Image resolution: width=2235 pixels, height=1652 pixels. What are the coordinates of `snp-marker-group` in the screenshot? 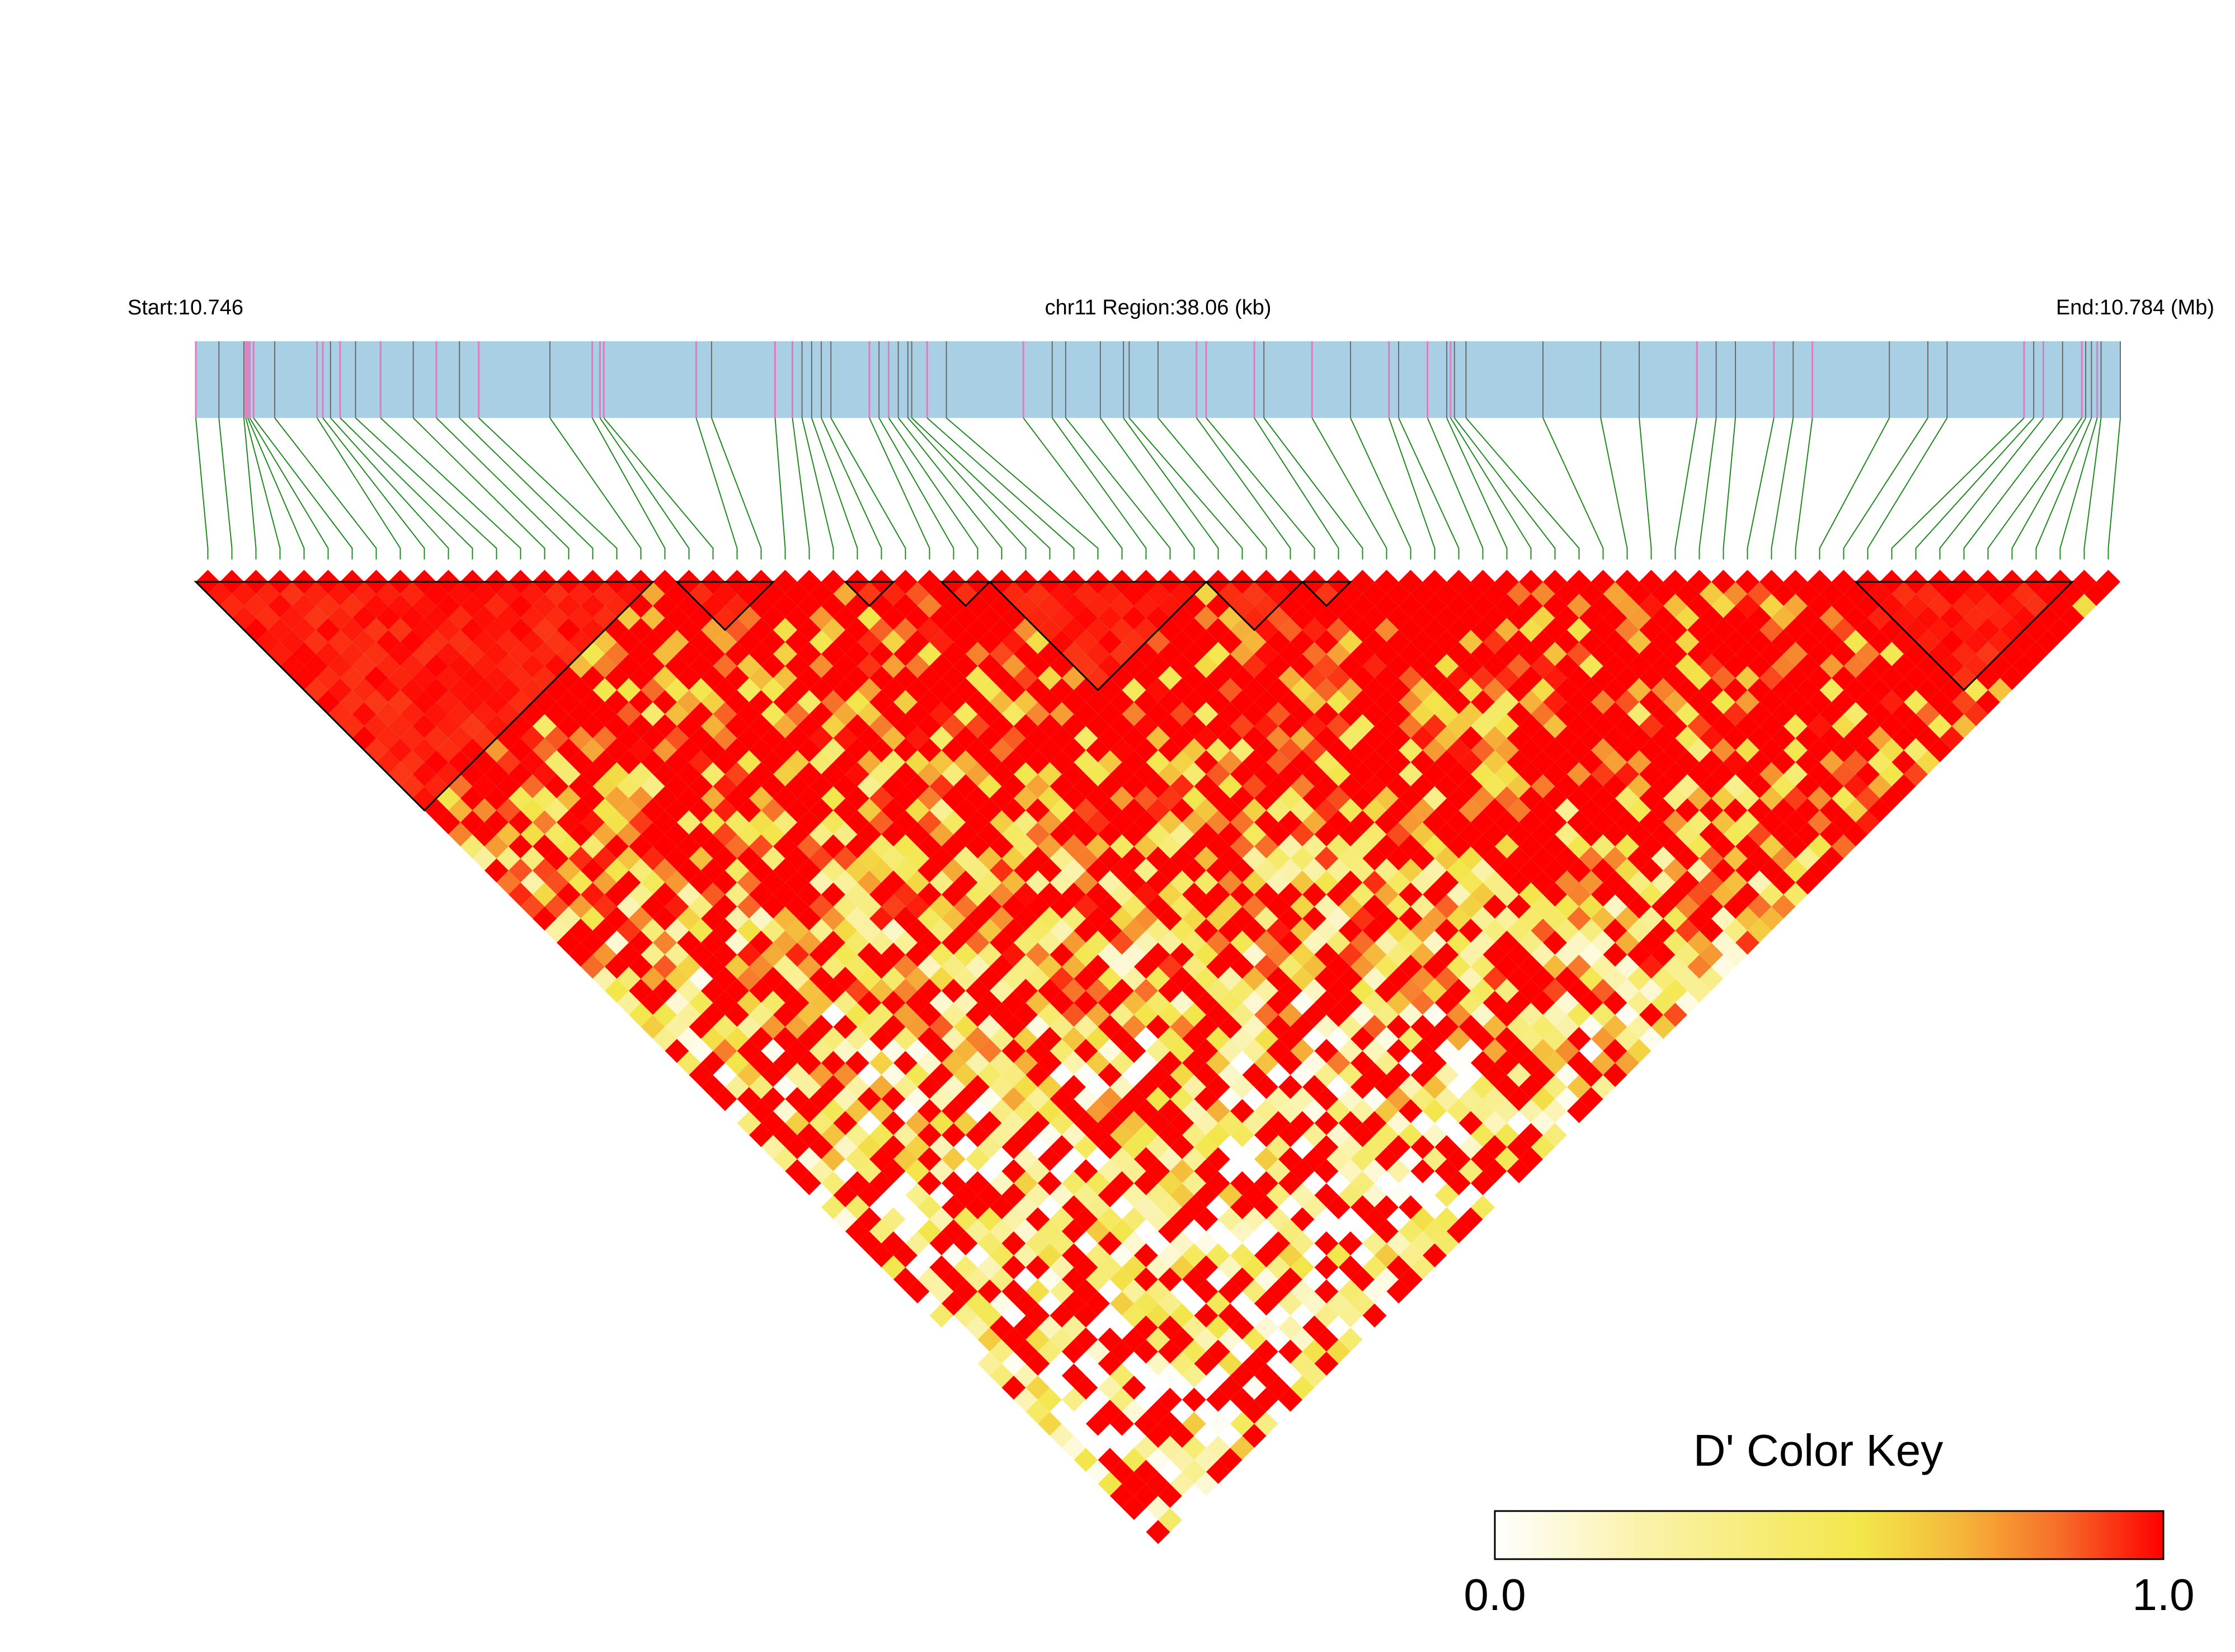 It's located at (1158, 379).